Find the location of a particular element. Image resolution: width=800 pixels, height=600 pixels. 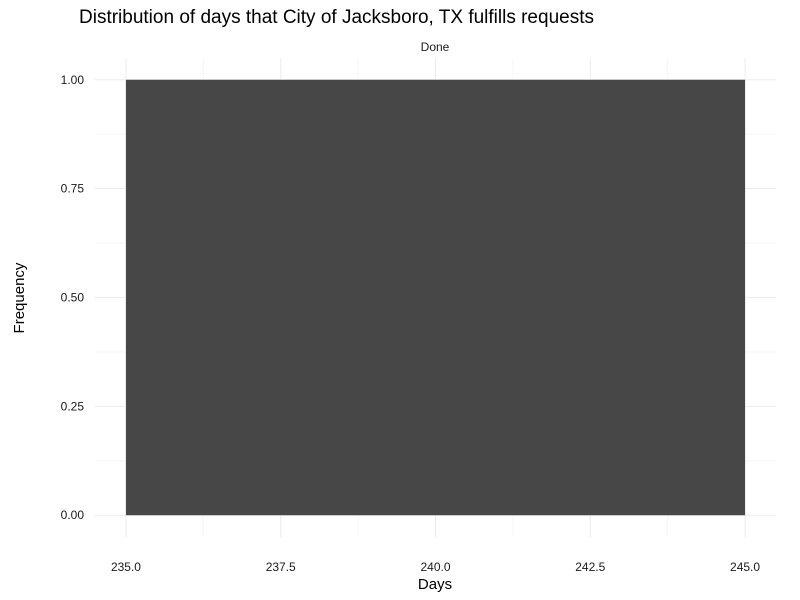

x-tick-label: 240.0 is located at coordinates (435, 567).